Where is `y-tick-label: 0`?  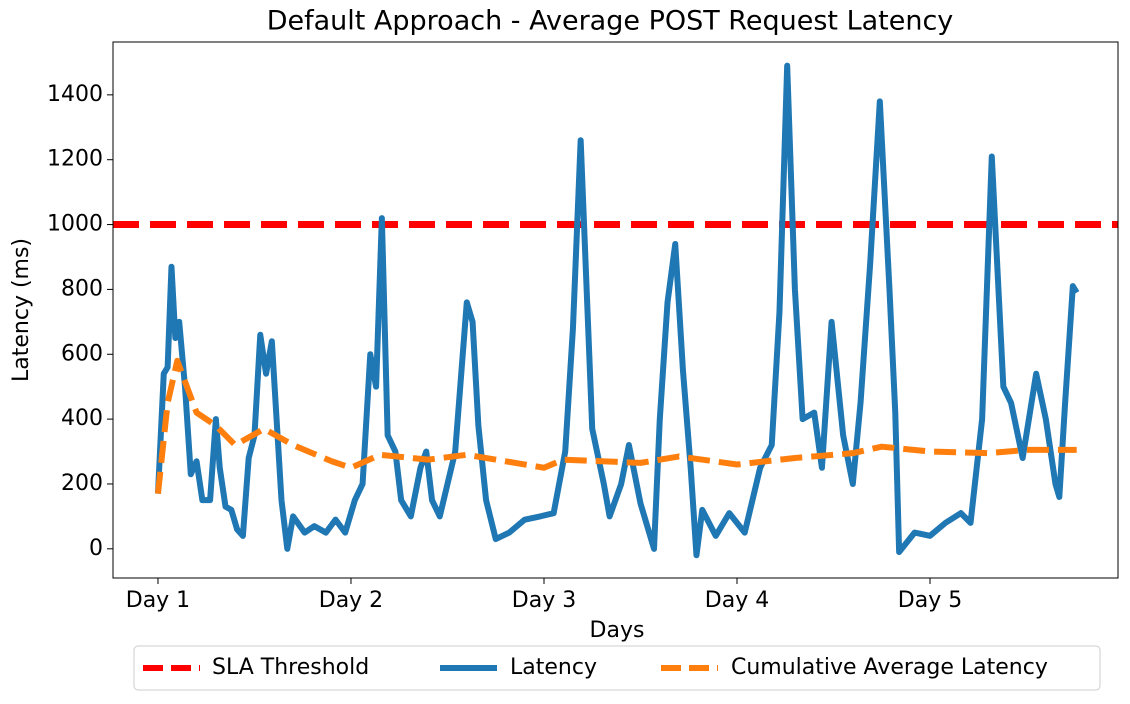
y-tick-label: 0 is located at coordinates (96, 548).